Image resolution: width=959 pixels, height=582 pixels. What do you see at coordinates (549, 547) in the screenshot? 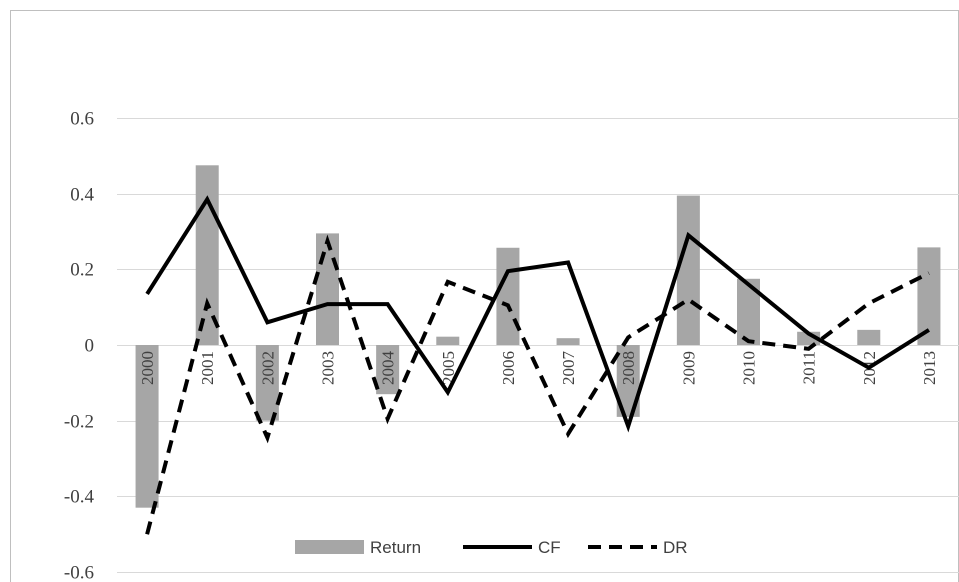
I see `legend-label-cf: CF` at bounding box center [549, 547].